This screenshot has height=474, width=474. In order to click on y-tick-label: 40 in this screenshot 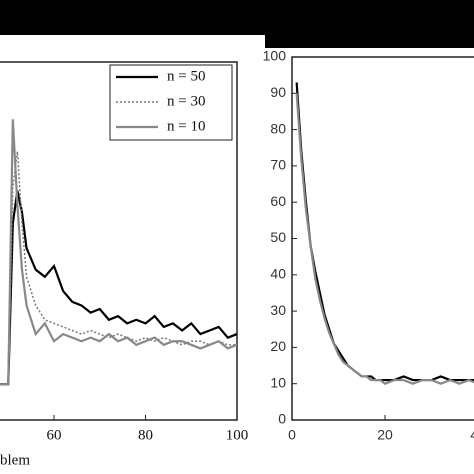, I will do `click(278, 274)`.